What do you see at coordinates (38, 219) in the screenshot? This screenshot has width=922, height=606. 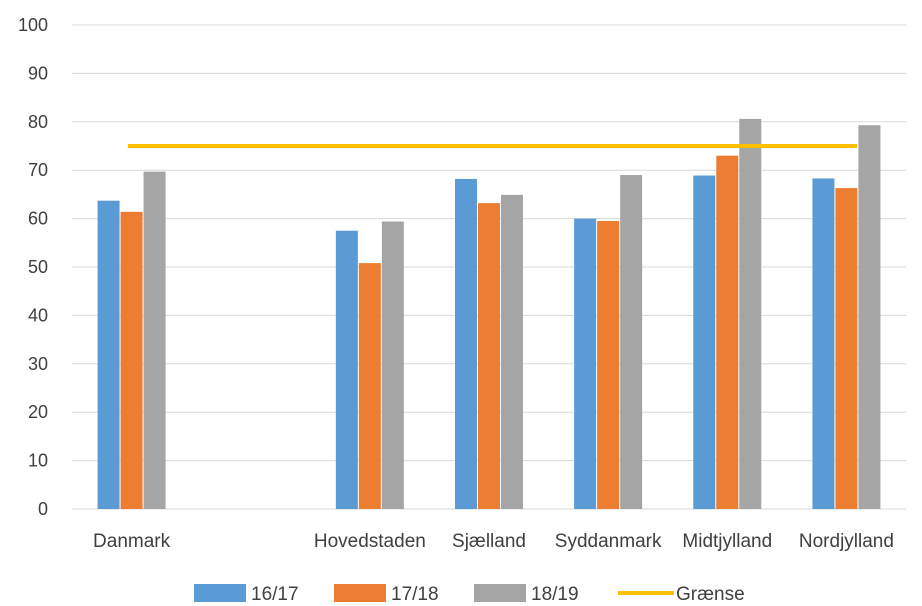 I see `y-tick-label: 60` at bounding box center [38, 219].